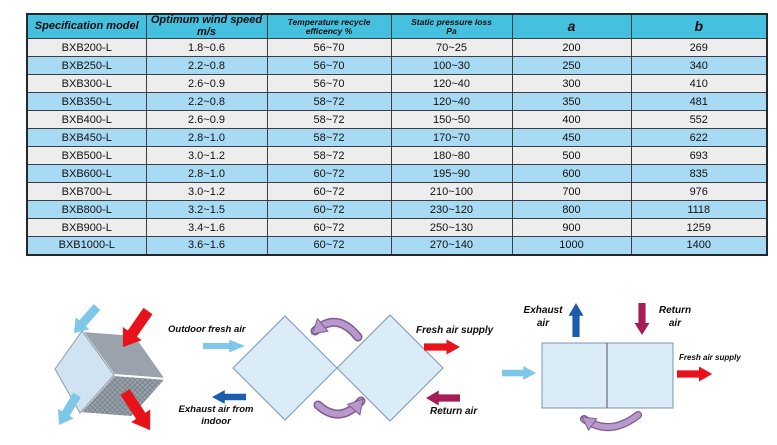 The height and width of the screenshot is (445, 777). Describe the element at coordinates (699, 246) in the screenshot. I see `table-cell: 1400` at that location.